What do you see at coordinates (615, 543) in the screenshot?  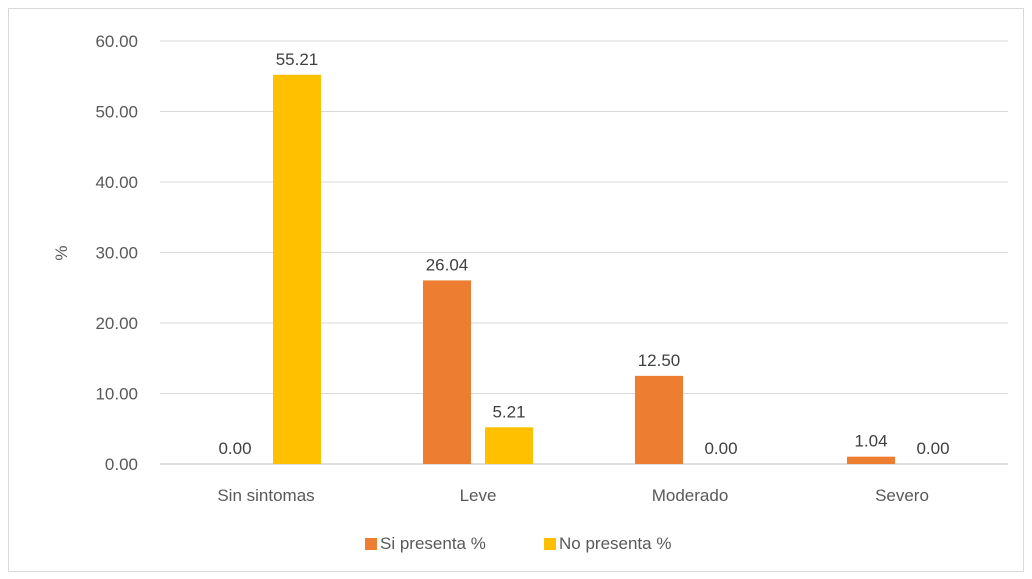 I see `legend-label: No presenta %` at bounding box center [615, 543].